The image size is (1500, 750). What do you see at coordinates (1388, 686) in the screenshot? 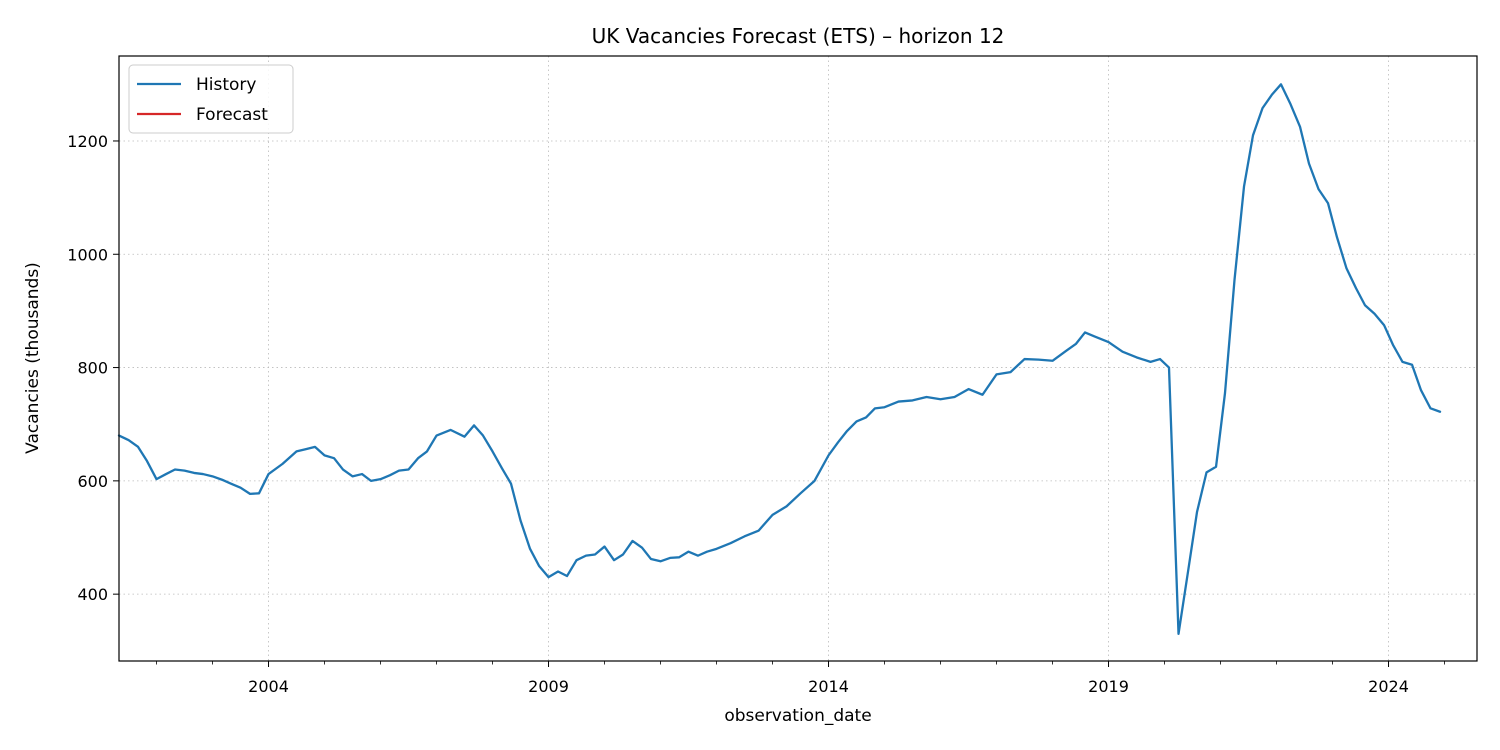
I see `x-tick-label: 2024` at bounding box center [1388, 686].